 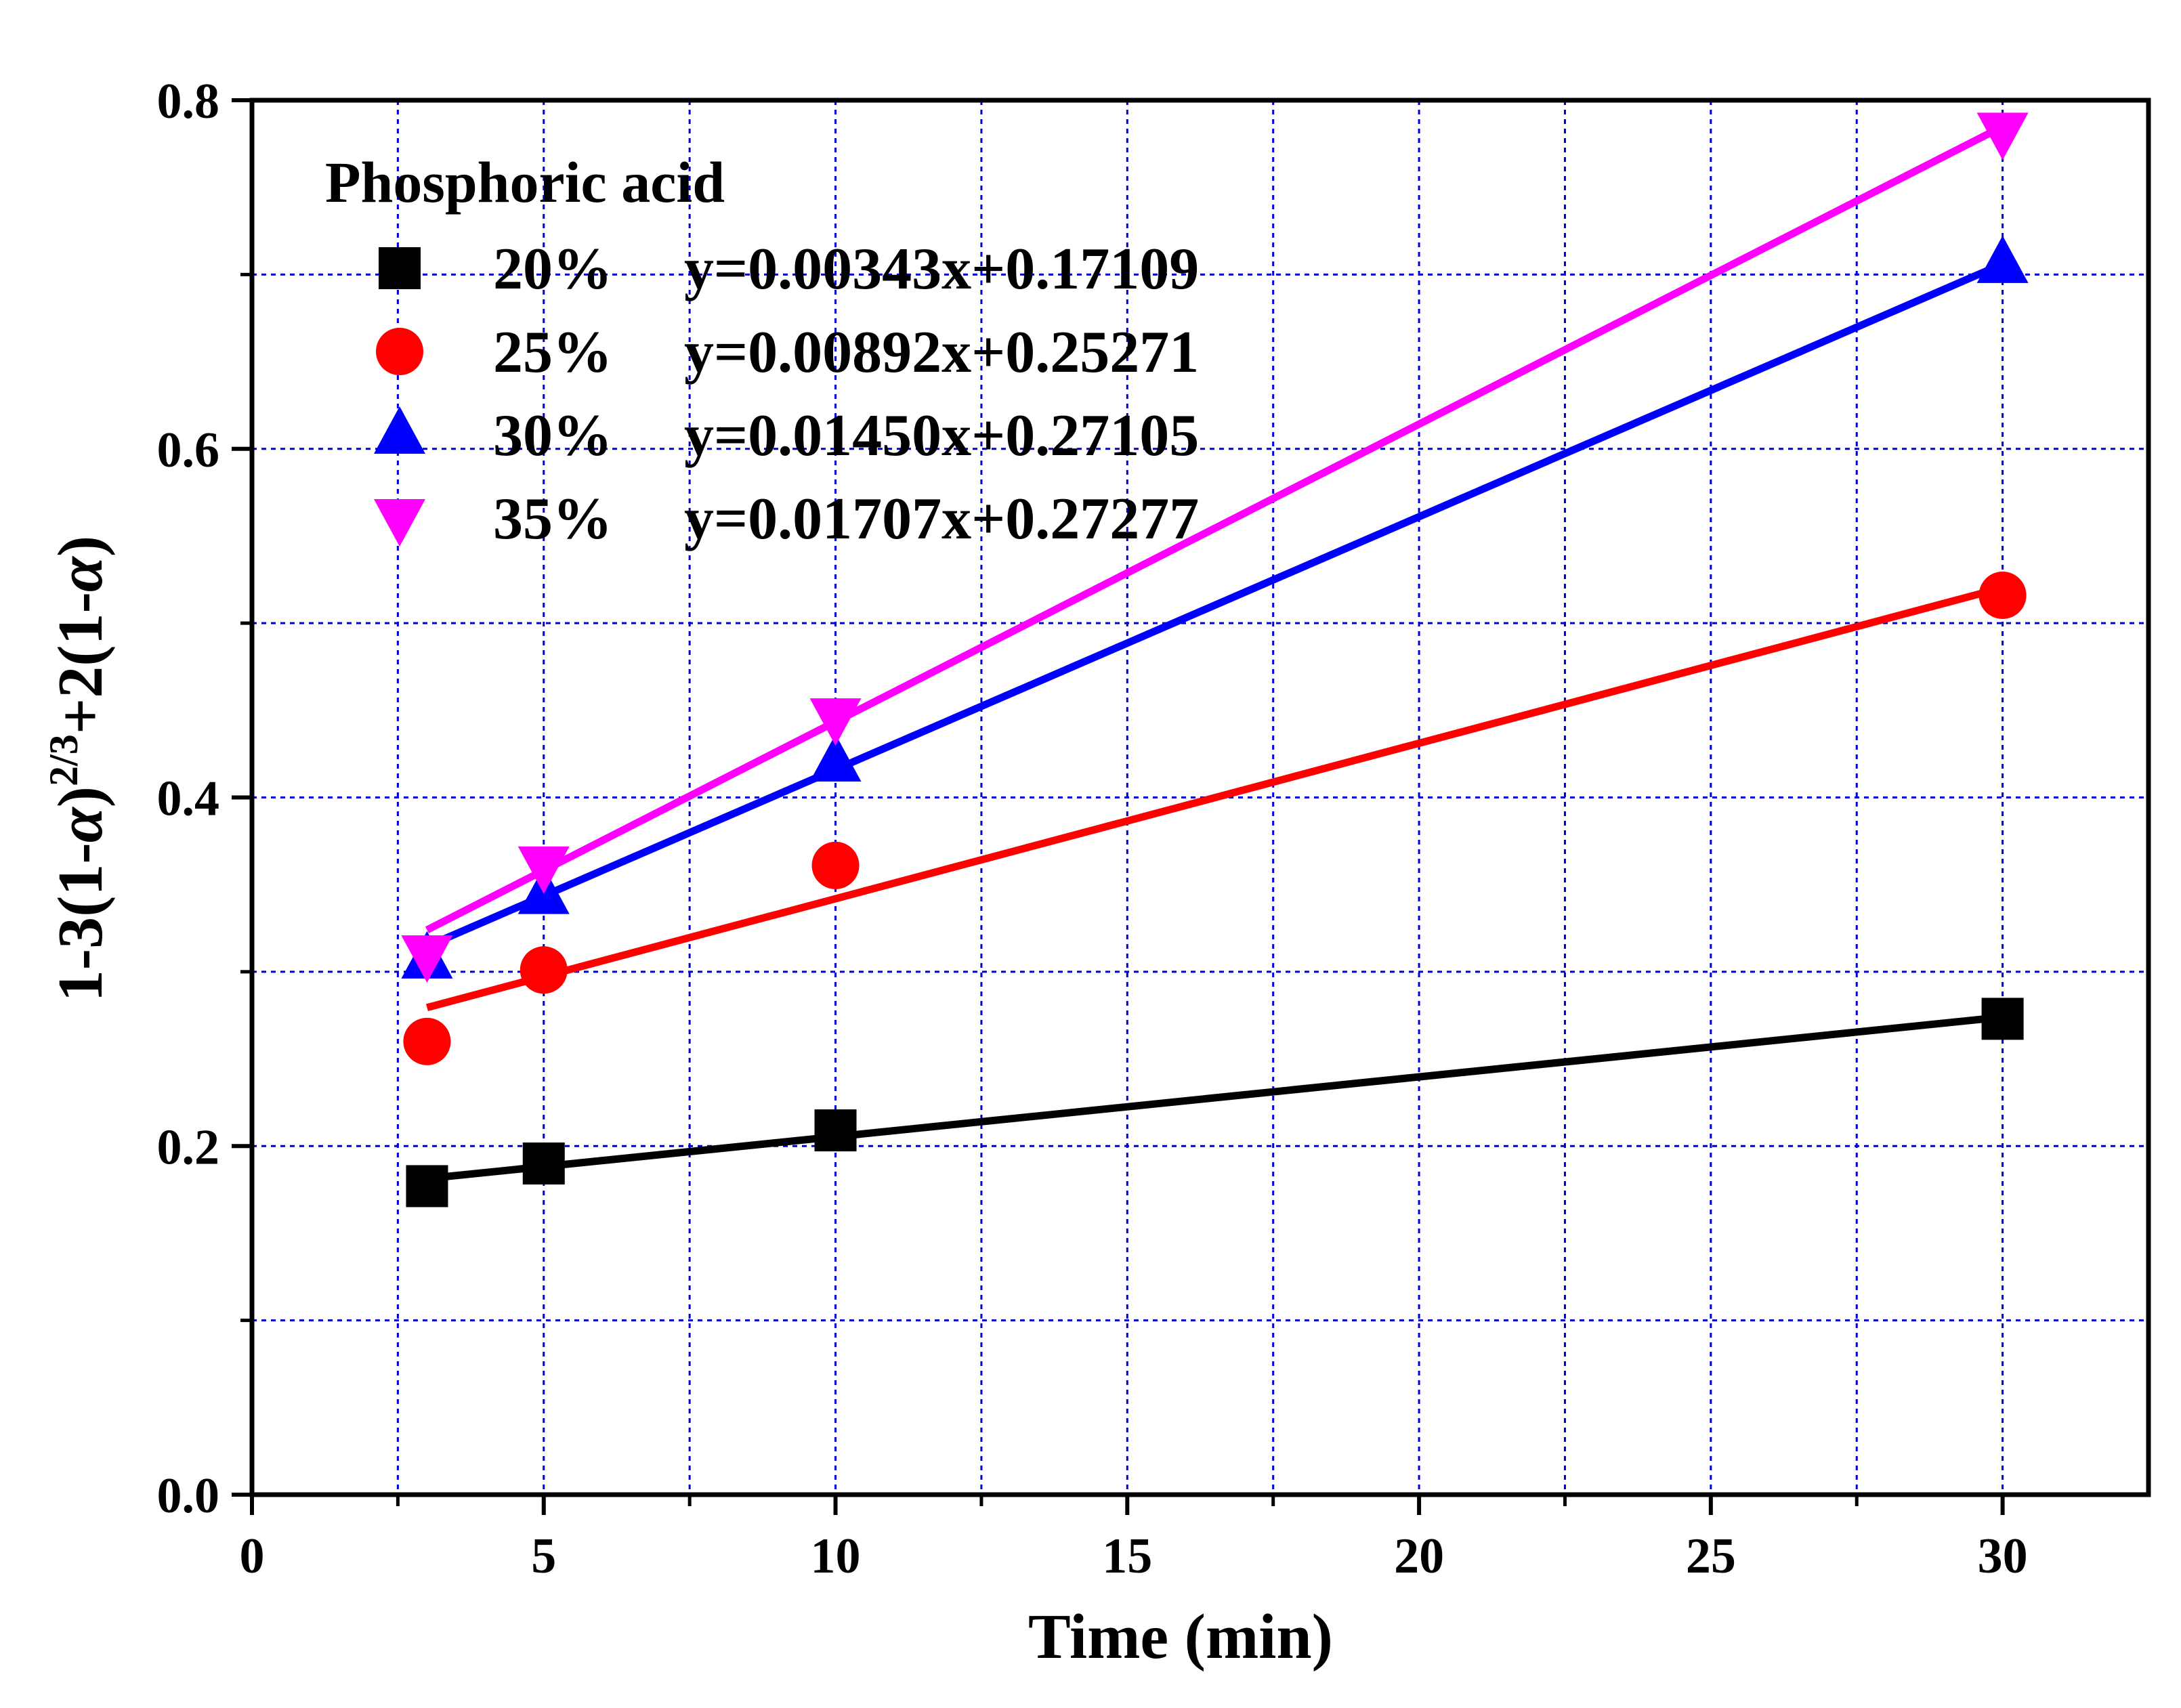 What do you see at coordinates (1127, 1556) in the screenshot?
I see `x-tick-label: 15` at bounding box center [1127, 1556].